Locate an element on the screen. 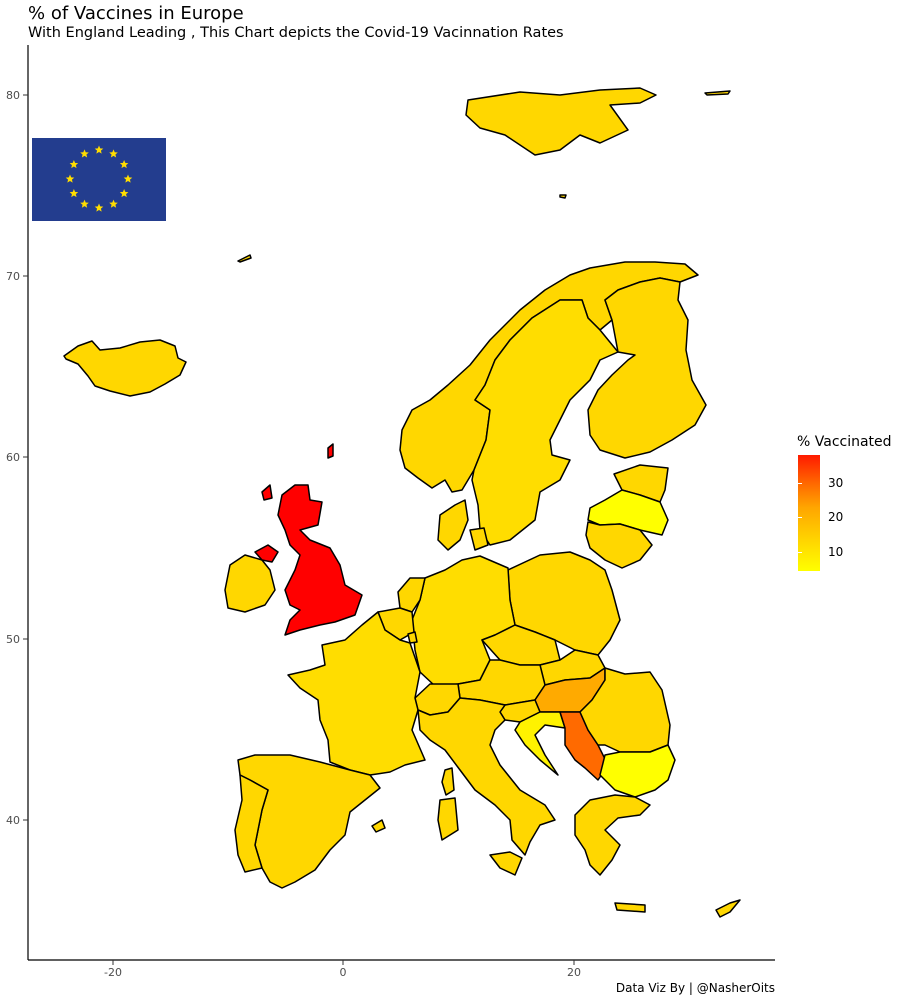  y-tick-label: 80 is located at coordinates (13, 95).